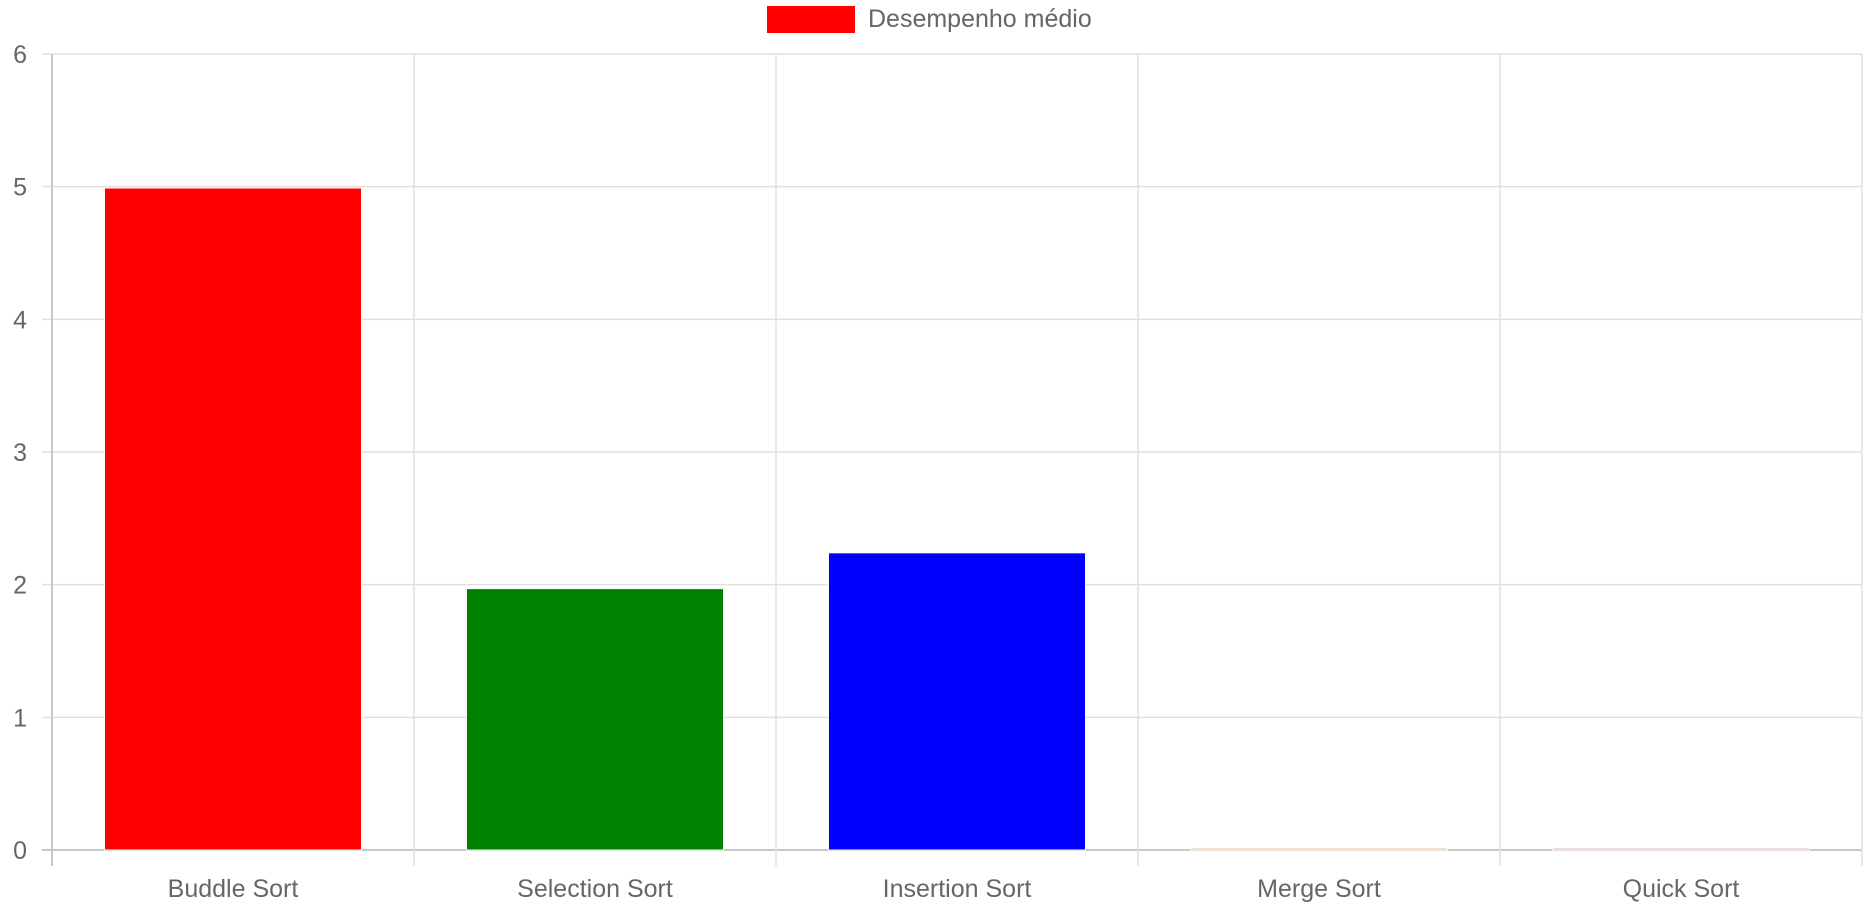 The image size is (1873, 923). Describe the element at coordinates (20, 188) in the screenshot. I see `y-tick-label: 5` at that location.